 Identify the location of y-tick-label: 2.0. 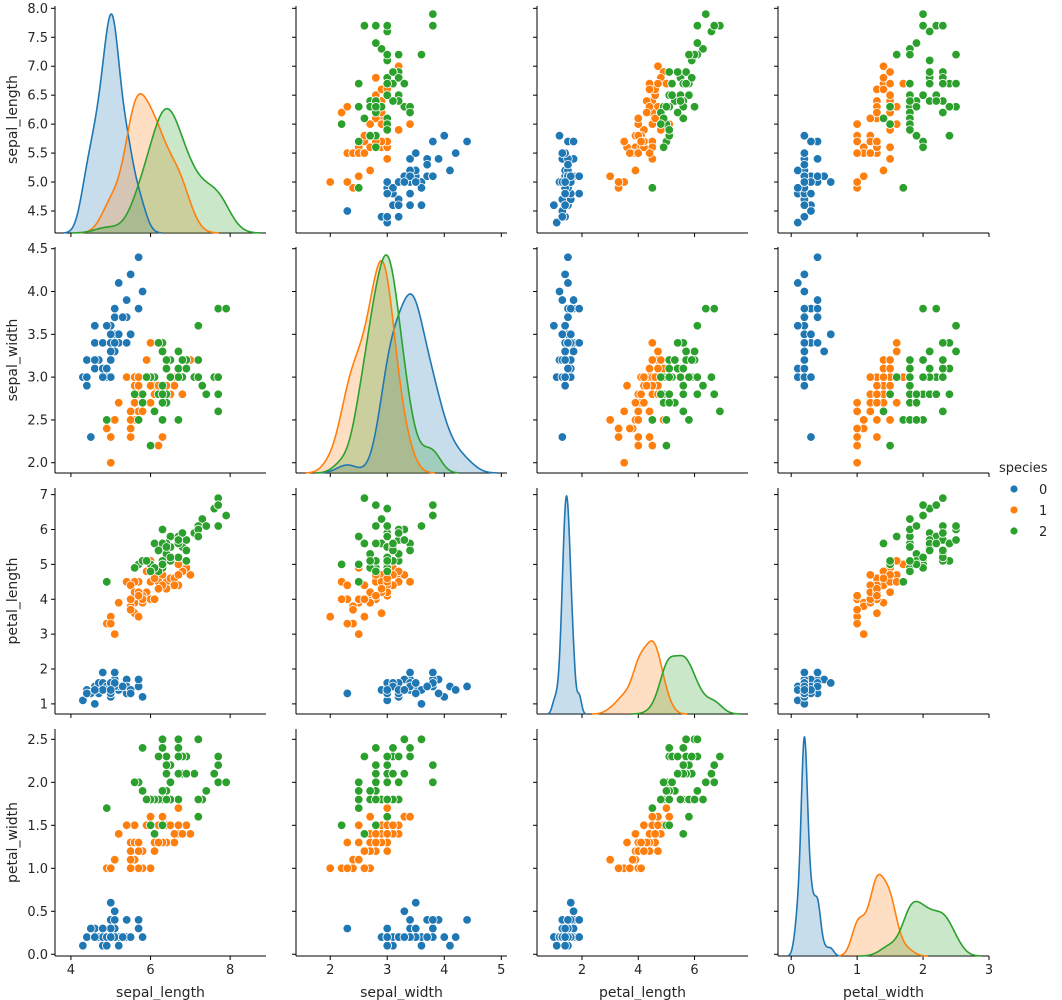
(37, 783).